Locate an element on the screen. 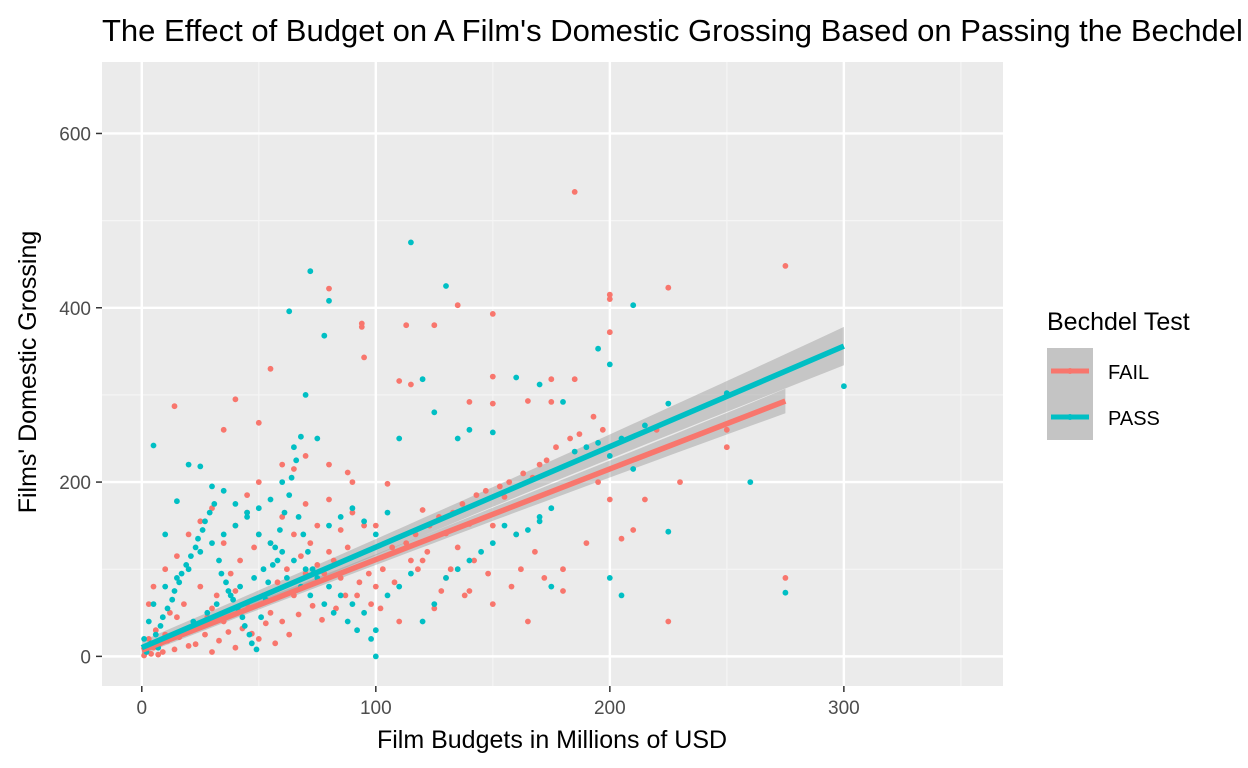 The image size is (1248, 768). y-tick-label: 600 is located at coordinates (75, 134).